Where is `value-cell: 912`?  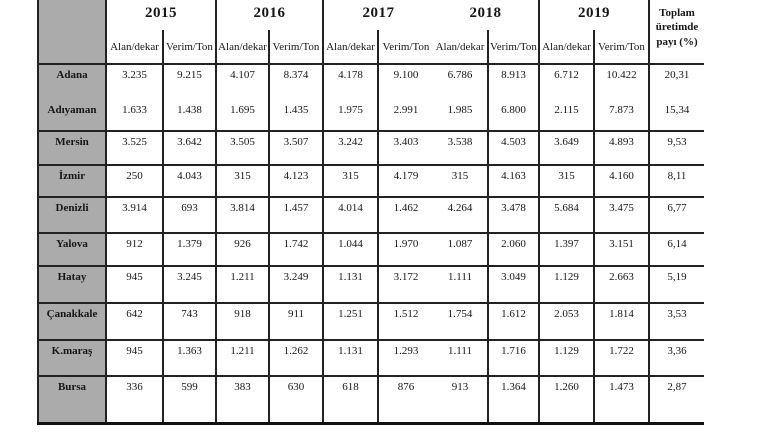 value-cell: 912 is located at coordinates (134, 250).